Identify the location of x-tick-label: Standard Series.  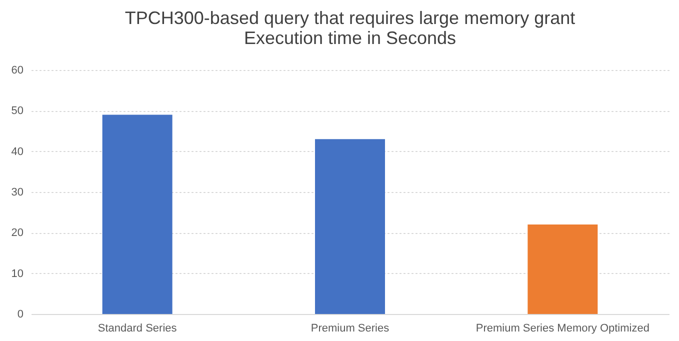
(138, 328).